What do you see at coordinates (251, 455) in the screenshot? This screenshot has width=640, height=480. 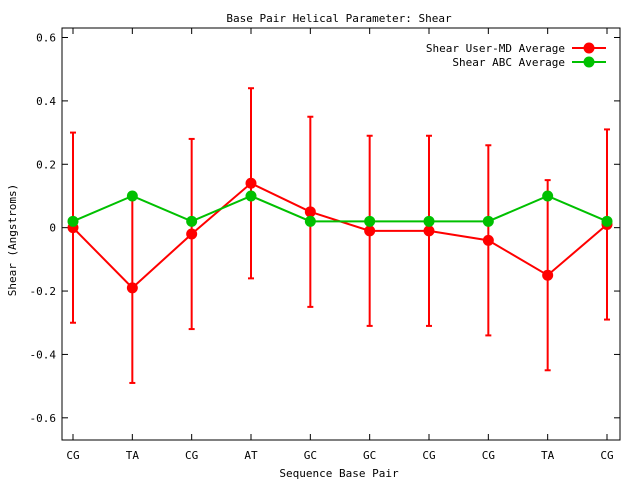 I see `x-tick-label: AT` at bounding box center [251, 455].